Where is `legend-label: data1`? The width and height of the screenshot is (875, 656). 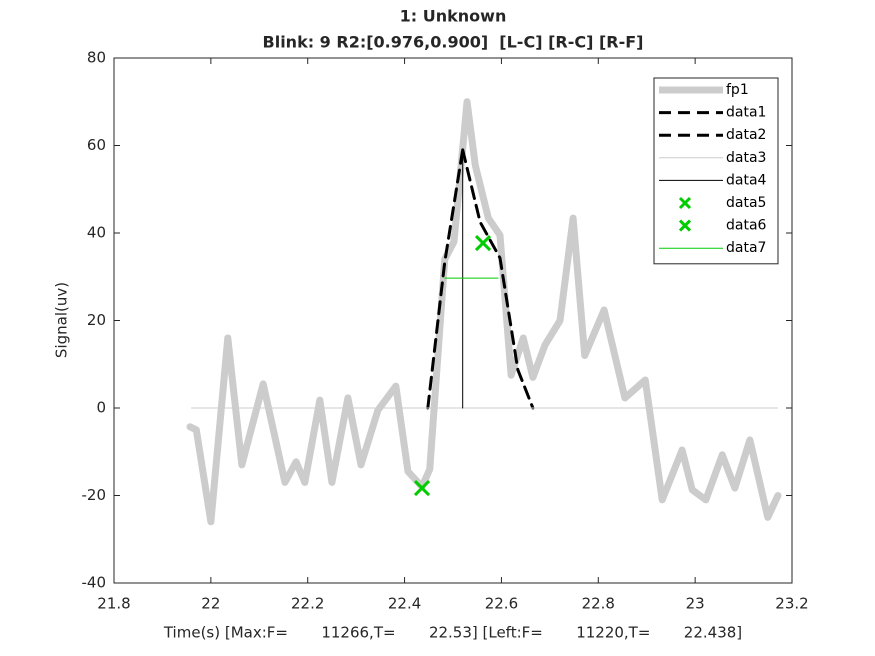 legend-label: data1 is located at coordinates (746, 113).